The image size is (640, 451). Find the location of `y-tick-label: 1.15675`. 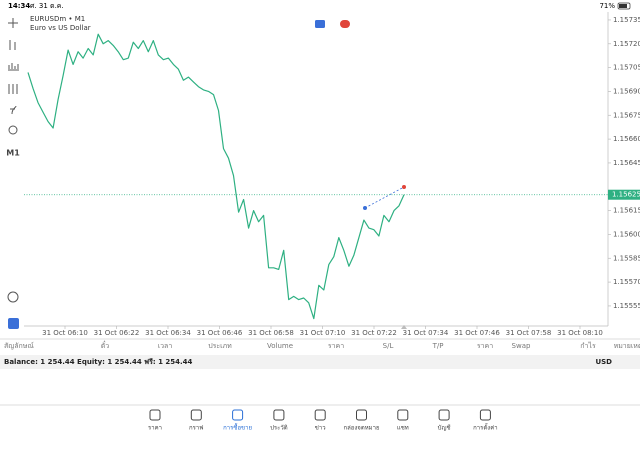

y-tick-label: 1.15675 is located at coordinates (626, 115).